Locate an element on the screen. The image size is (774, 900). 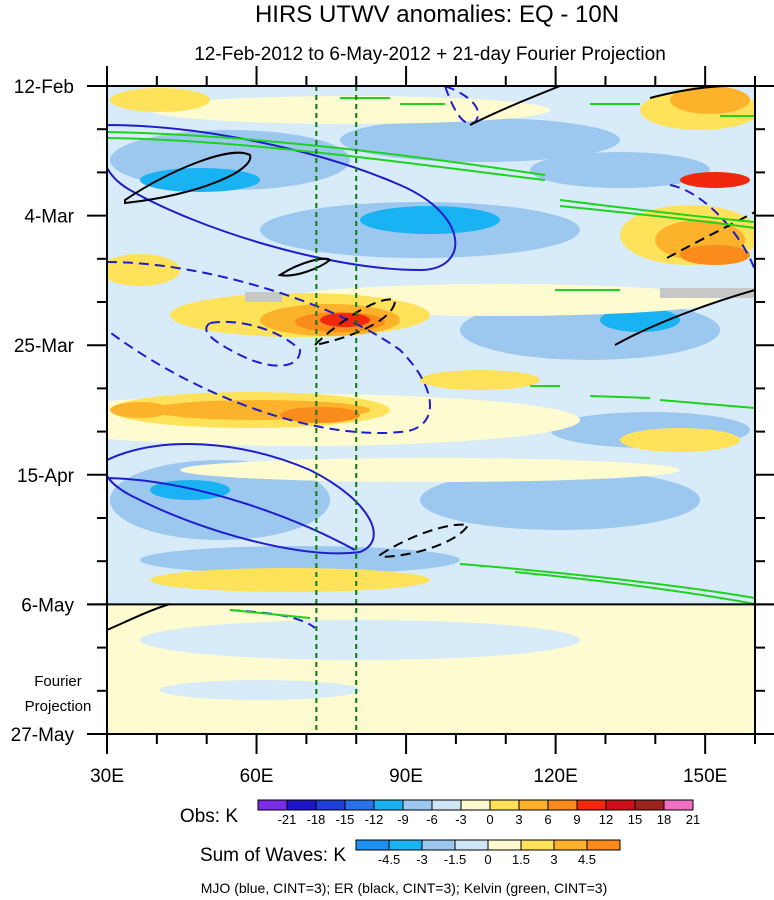
colorbar-level-label: -18 is located at coordinates (316, 819).